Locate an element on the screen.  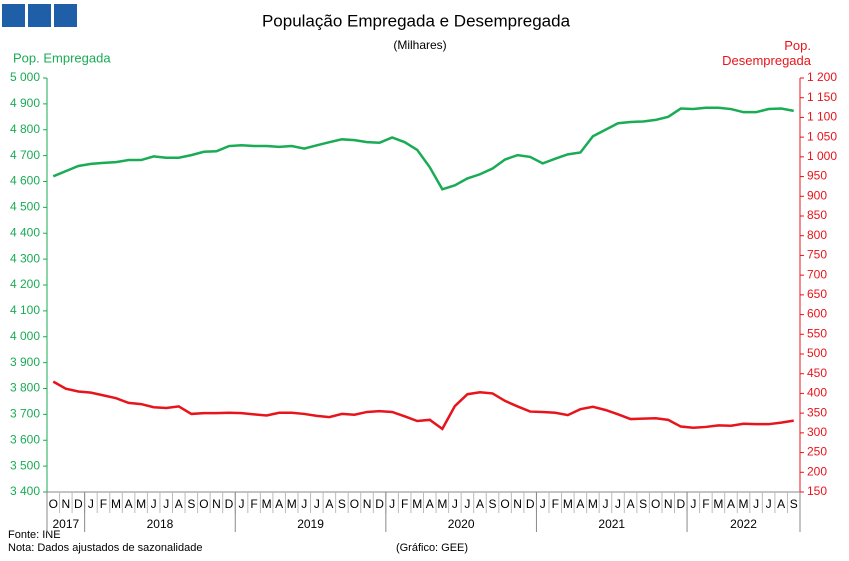
y-tick-label: 3 600 is located at coordinates (25, 439).